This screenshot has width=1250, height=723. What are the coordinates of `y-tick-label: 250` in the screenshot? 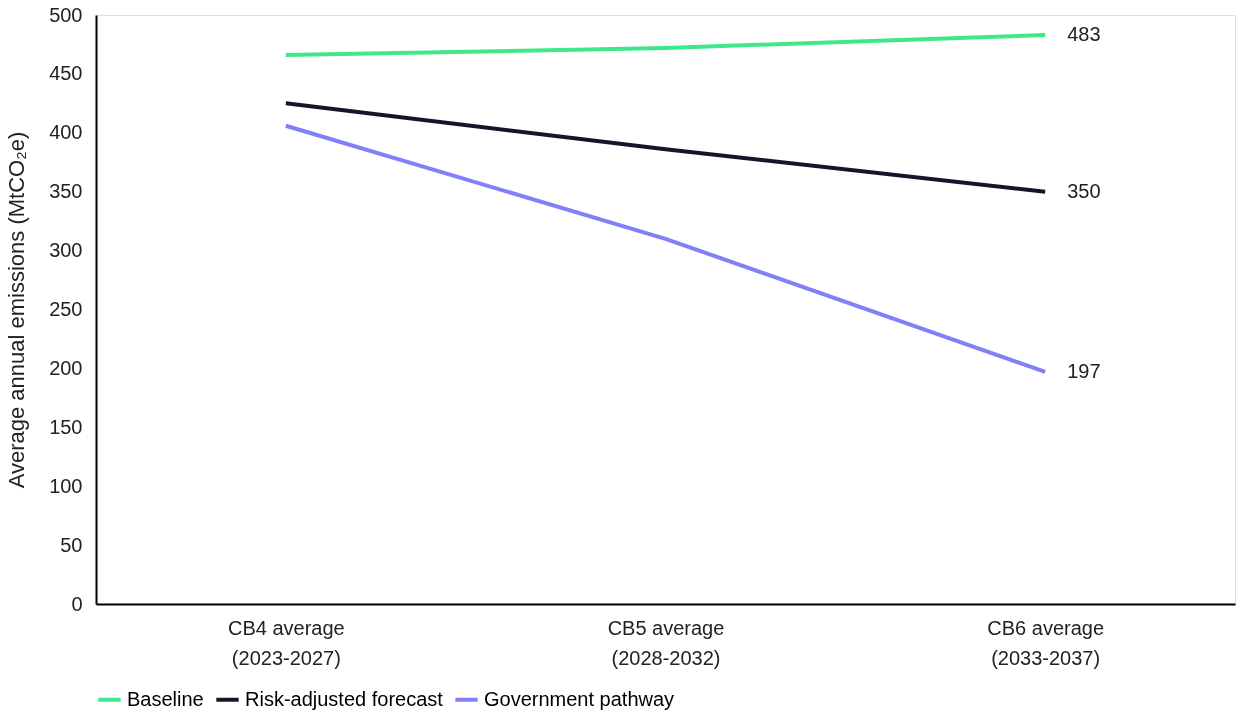 It's located at (66, 309).